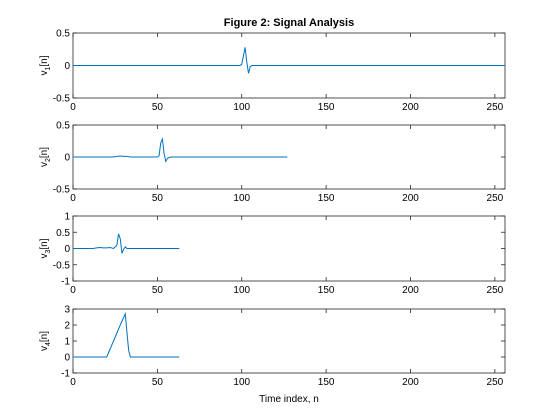  What do you see at coordinates (289, 23) in the screenshot?
I see `figure-title: Figure 2: Signal Analysis` at bounding box center [289, 23].